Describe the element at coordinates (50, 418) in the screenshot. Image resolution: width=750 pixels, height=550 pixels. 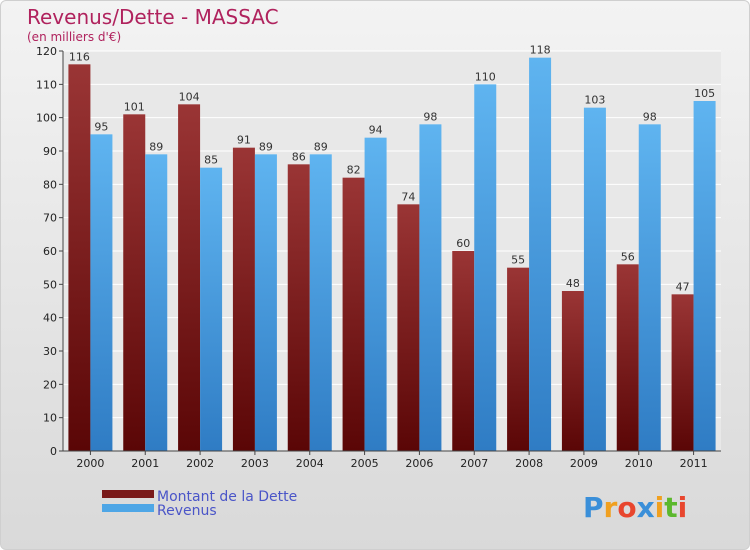
I see `y-tick-label: 10` at that location.